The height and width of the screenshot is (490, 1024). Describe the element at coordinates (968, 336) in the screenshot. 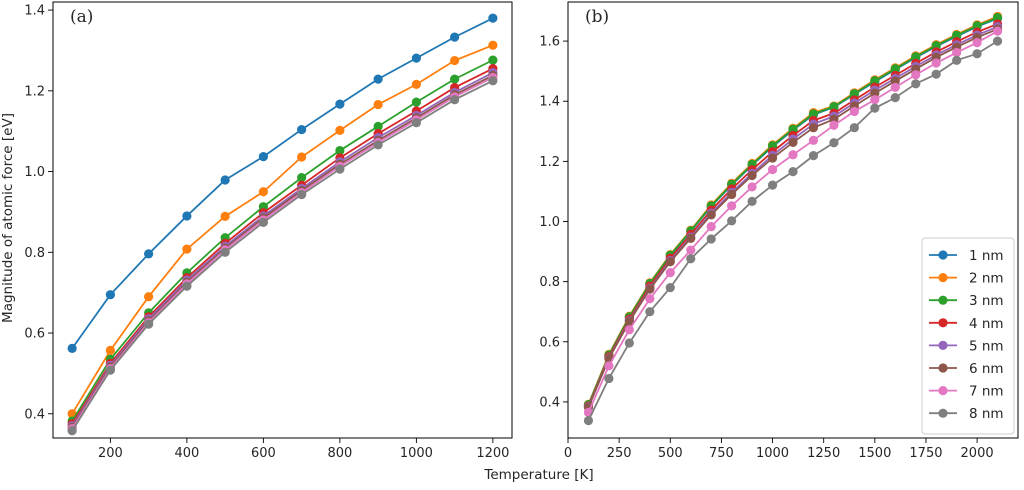

I see `legend: 1 nm 2 nm 3 nm 4 nm 5 nm 6 nm 7 nm 8 nm` at that location.